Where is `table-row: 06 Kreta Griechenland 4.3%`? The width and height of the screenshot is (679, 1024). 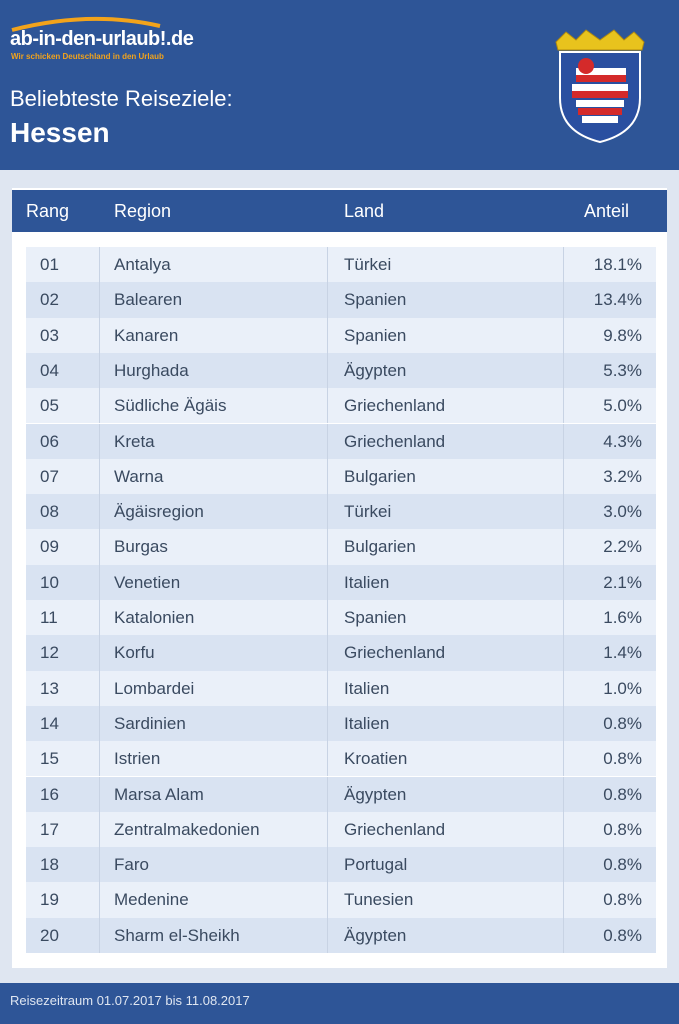
table-row: 06 Kreta Griechenland 4.3% is located at coordinates (341, 441).